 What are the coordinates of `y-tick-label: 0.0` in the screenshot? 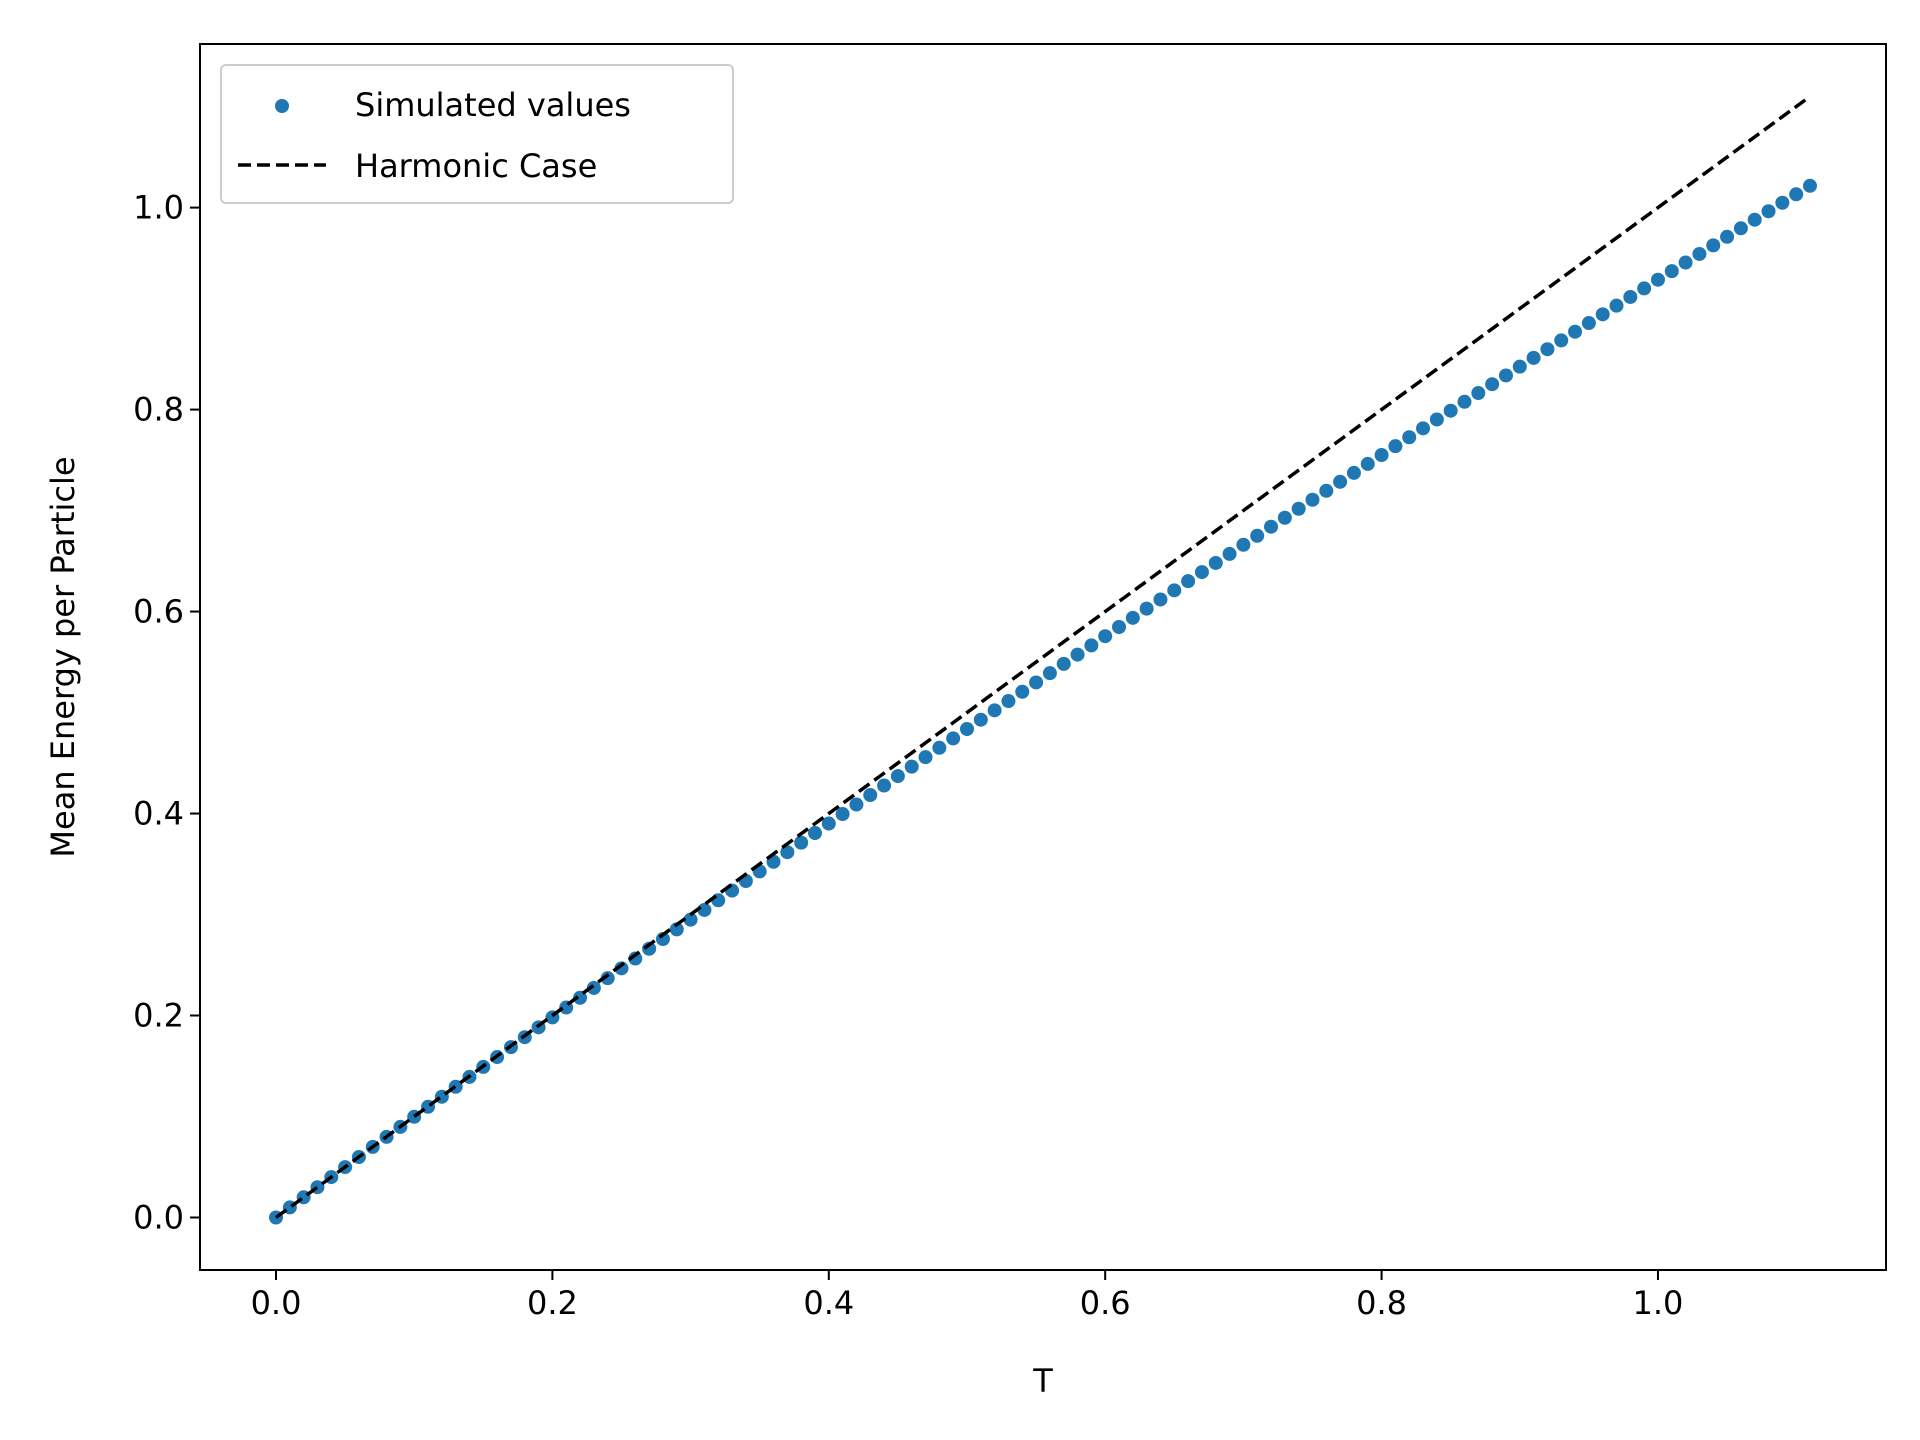 It's located at (158, 1217).